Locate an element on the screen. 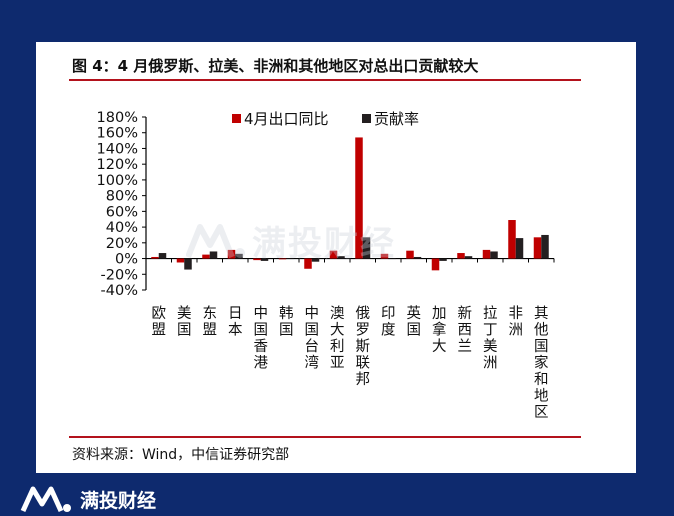 The image size is (674, 516). x-tick-label: 其他国家和地区 is located at coordinates (541, 363).